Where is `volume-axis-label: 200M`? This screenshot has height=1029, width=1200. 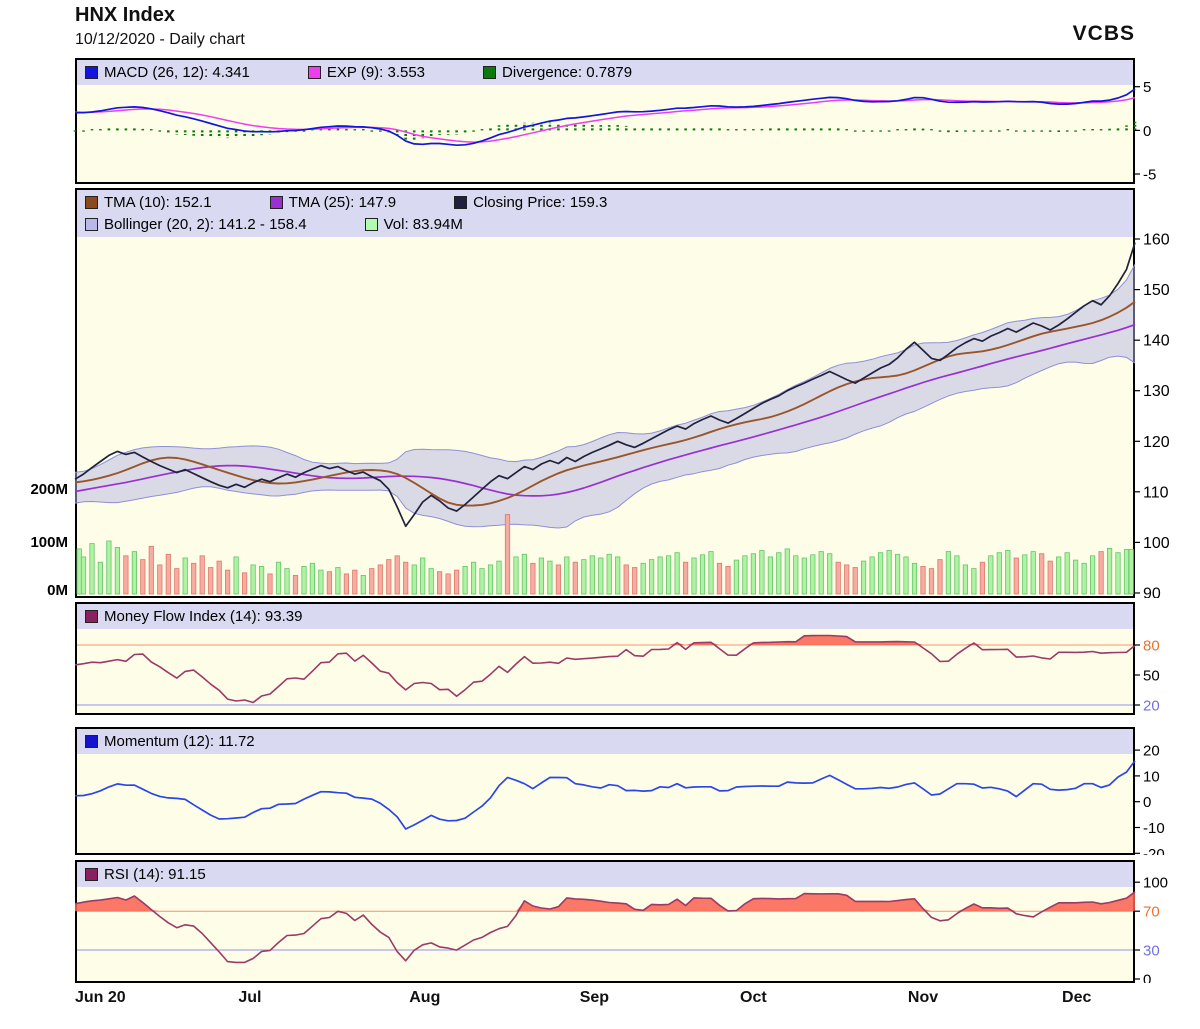 volume-axis-label: 200M is located at coordinates (49, 489).